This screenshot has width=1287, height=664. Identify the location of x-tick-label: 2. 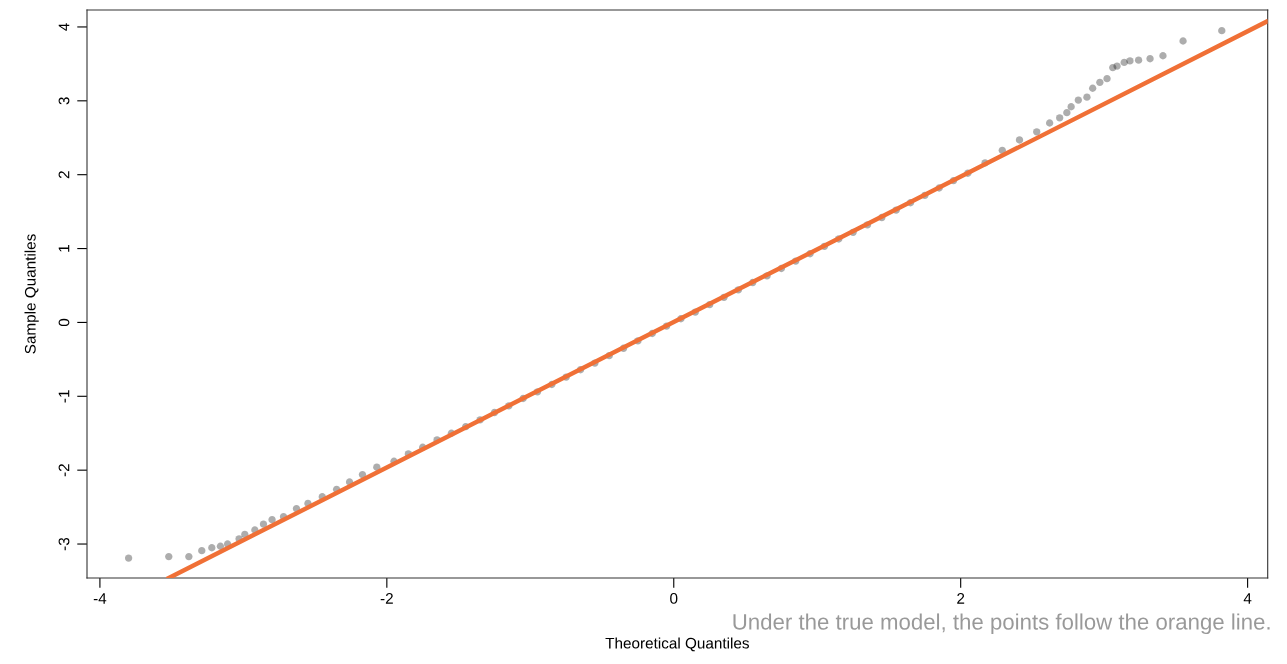
(961, 598).